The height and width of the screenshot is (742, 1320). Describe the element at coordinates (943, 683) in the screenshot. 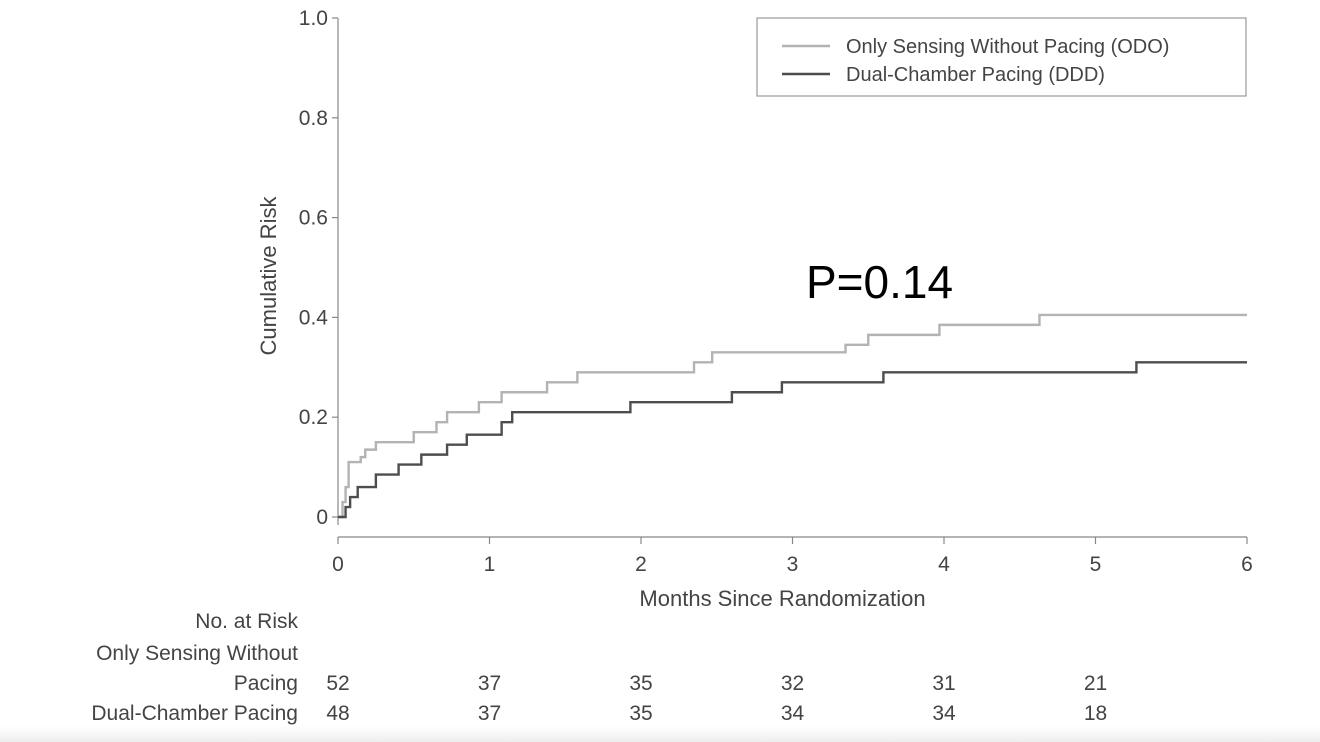

I see `risk-value: 31` at that location.